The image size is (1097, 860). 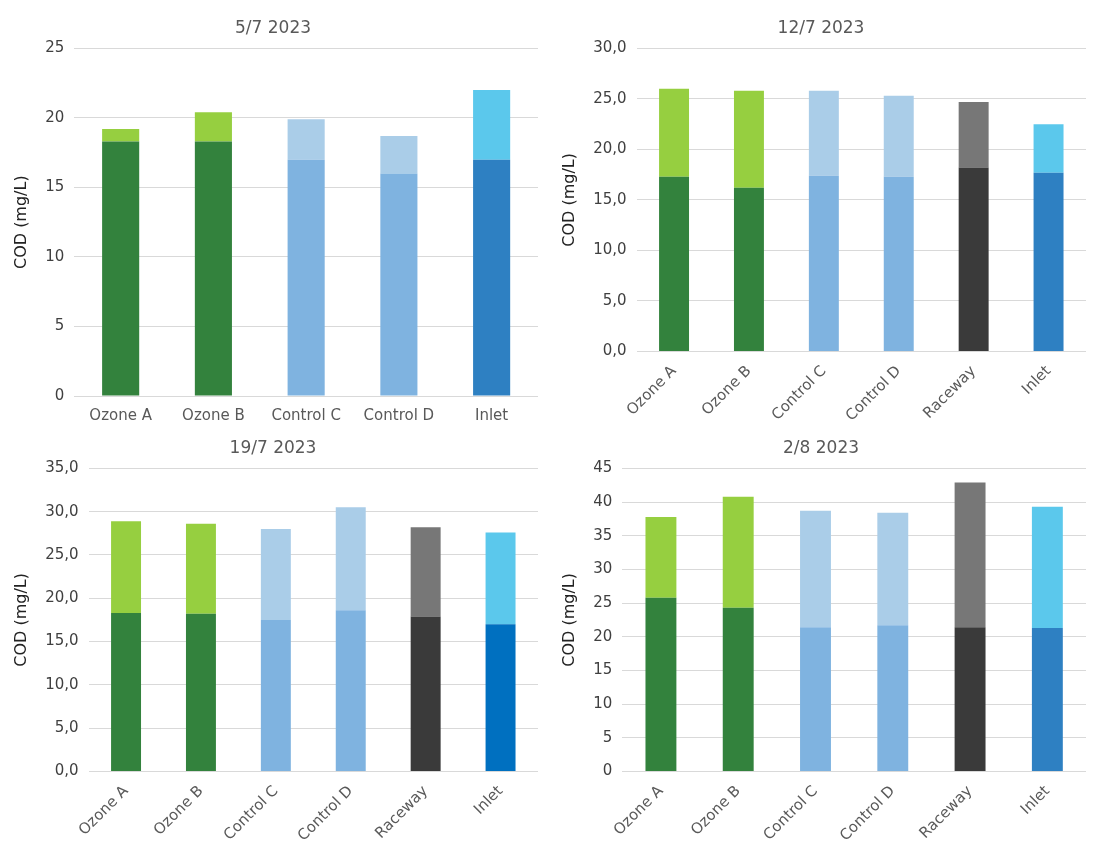 I want to click on x-tick-label: Ozone B, so click(x=213, y=414).